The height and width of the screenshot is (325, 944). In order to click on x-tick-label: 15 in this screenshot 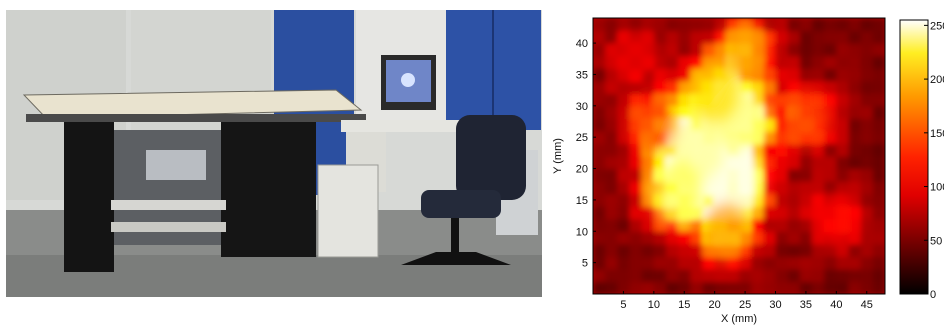, I will do `click(684, 305)`.